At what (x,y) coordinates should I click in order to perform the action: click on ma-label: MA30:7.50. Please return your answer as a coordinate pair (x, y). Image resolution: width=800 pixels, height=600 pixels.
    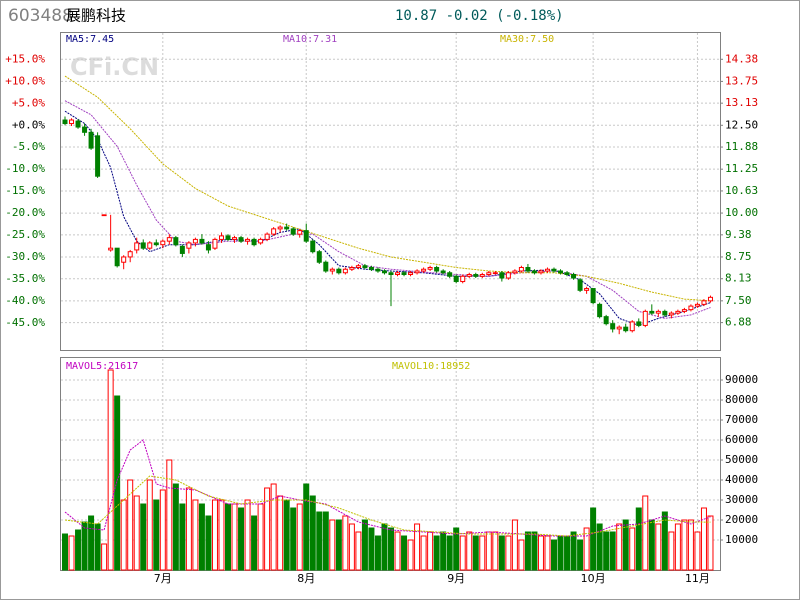
    Looking at the image, I should click on (527, 39).